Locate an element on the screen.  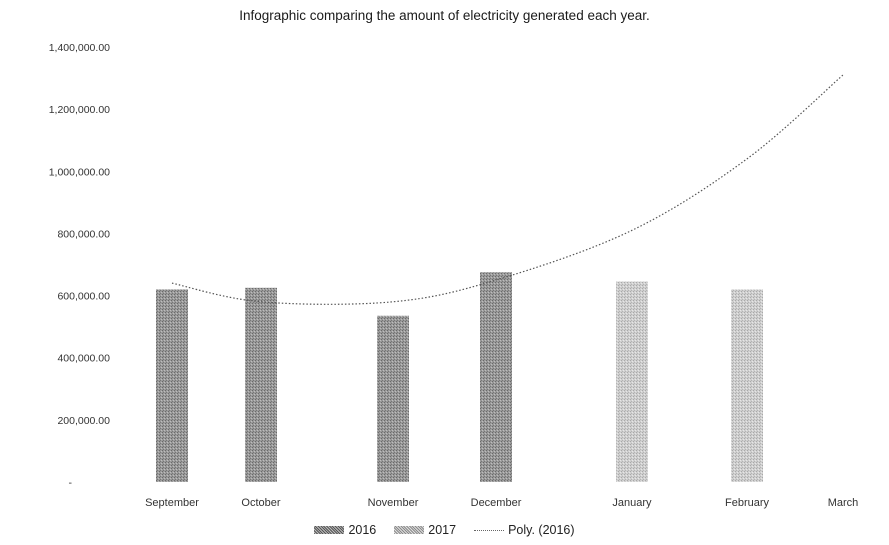
y-tick-label: 1,200,000.00 is located at coordinates (79, 110).